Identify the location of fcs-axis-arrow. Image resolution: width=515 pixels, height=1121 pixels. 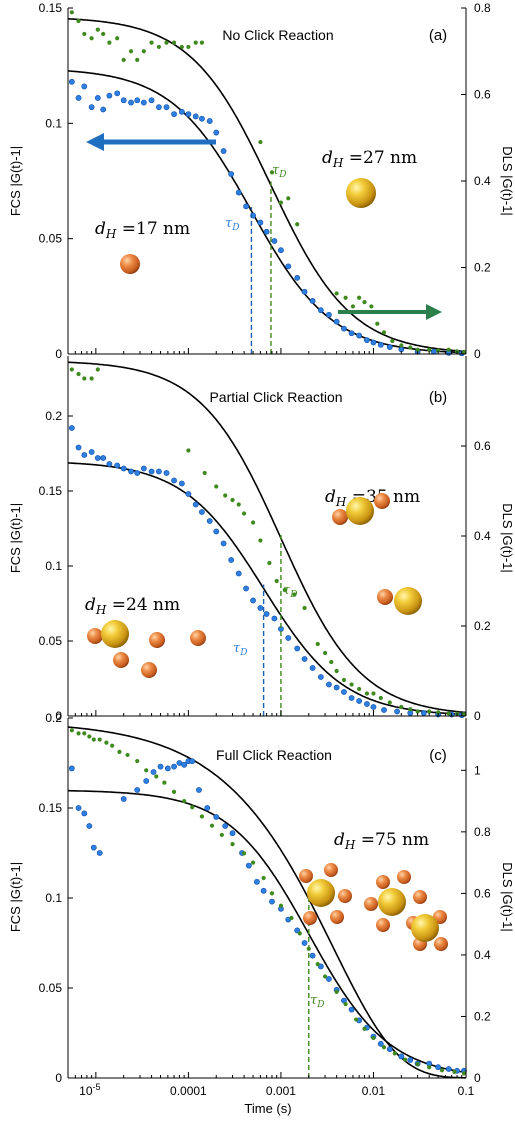
(151, 142).